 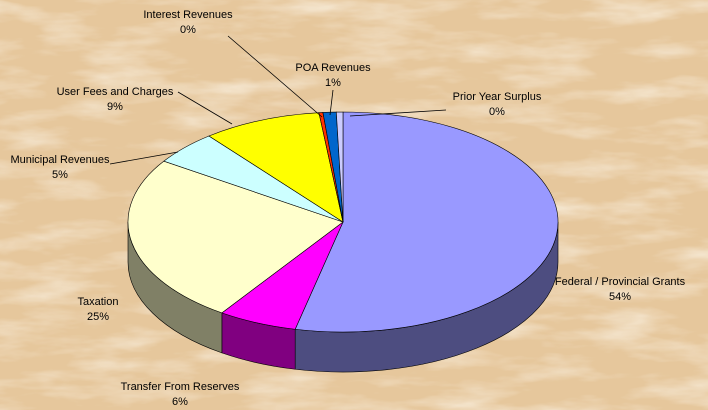 I want to click on slice-value-label: 25%, so click(x=98, y=317).